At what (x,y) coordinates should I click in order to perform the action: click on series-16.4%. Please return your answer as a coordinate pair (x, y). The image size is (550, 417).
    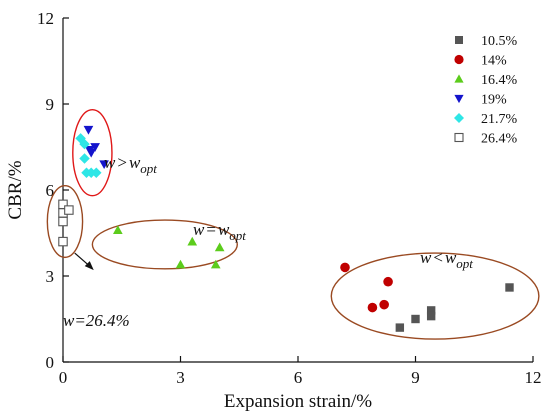
    Looking at the image, I should click on (169, 247).